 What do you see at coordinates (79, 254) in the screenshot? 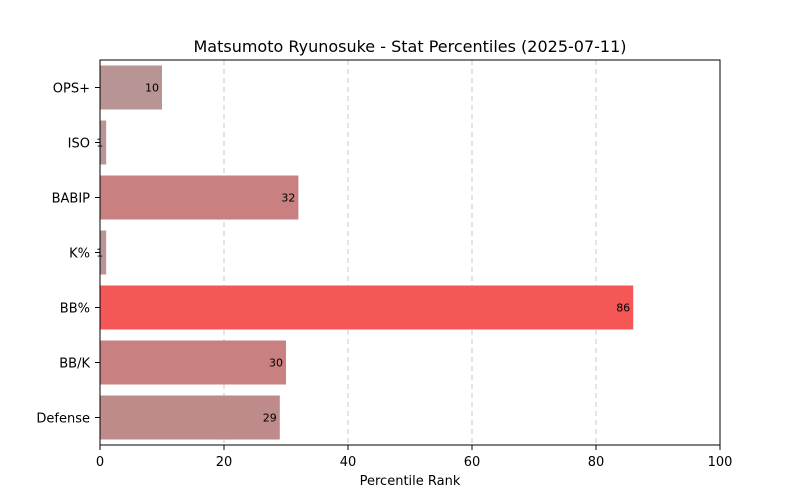
I see `y-tick-label: K%` at bounding box center [79, 254].